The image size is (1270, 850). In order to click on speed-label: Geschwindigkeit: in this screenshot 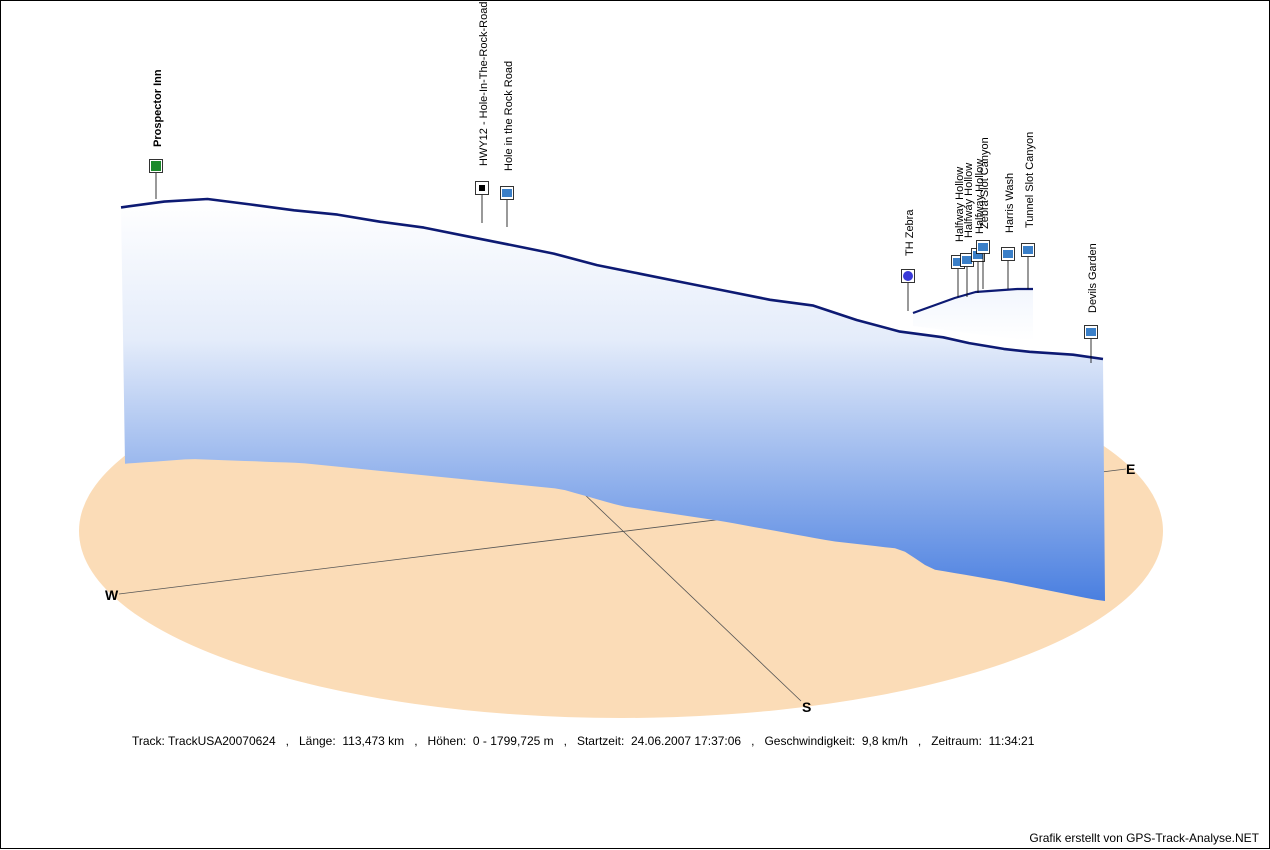, I will do `click(810, 741)`.